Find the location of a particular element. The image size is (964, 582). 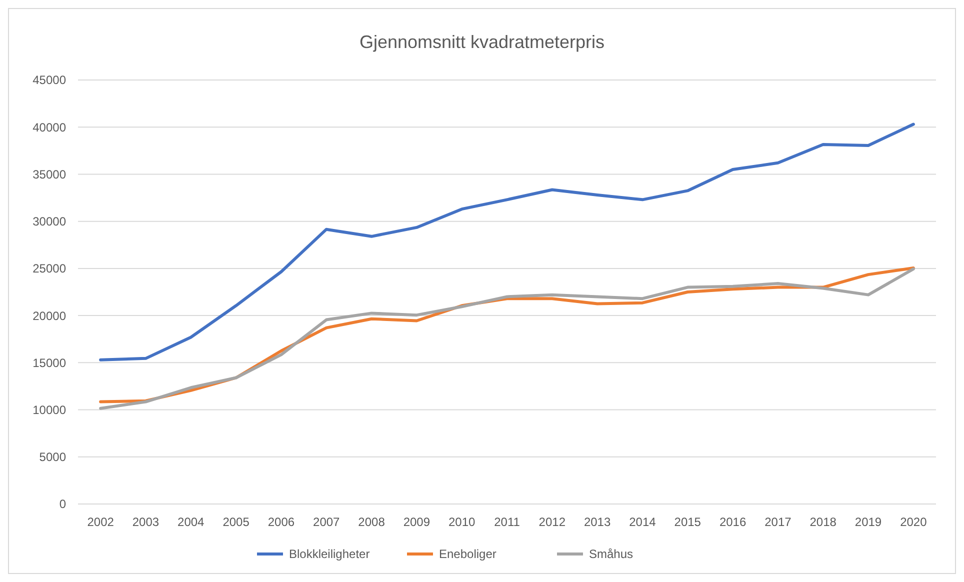

x-tick-label: 2016 is located at coordinates (732, 522).